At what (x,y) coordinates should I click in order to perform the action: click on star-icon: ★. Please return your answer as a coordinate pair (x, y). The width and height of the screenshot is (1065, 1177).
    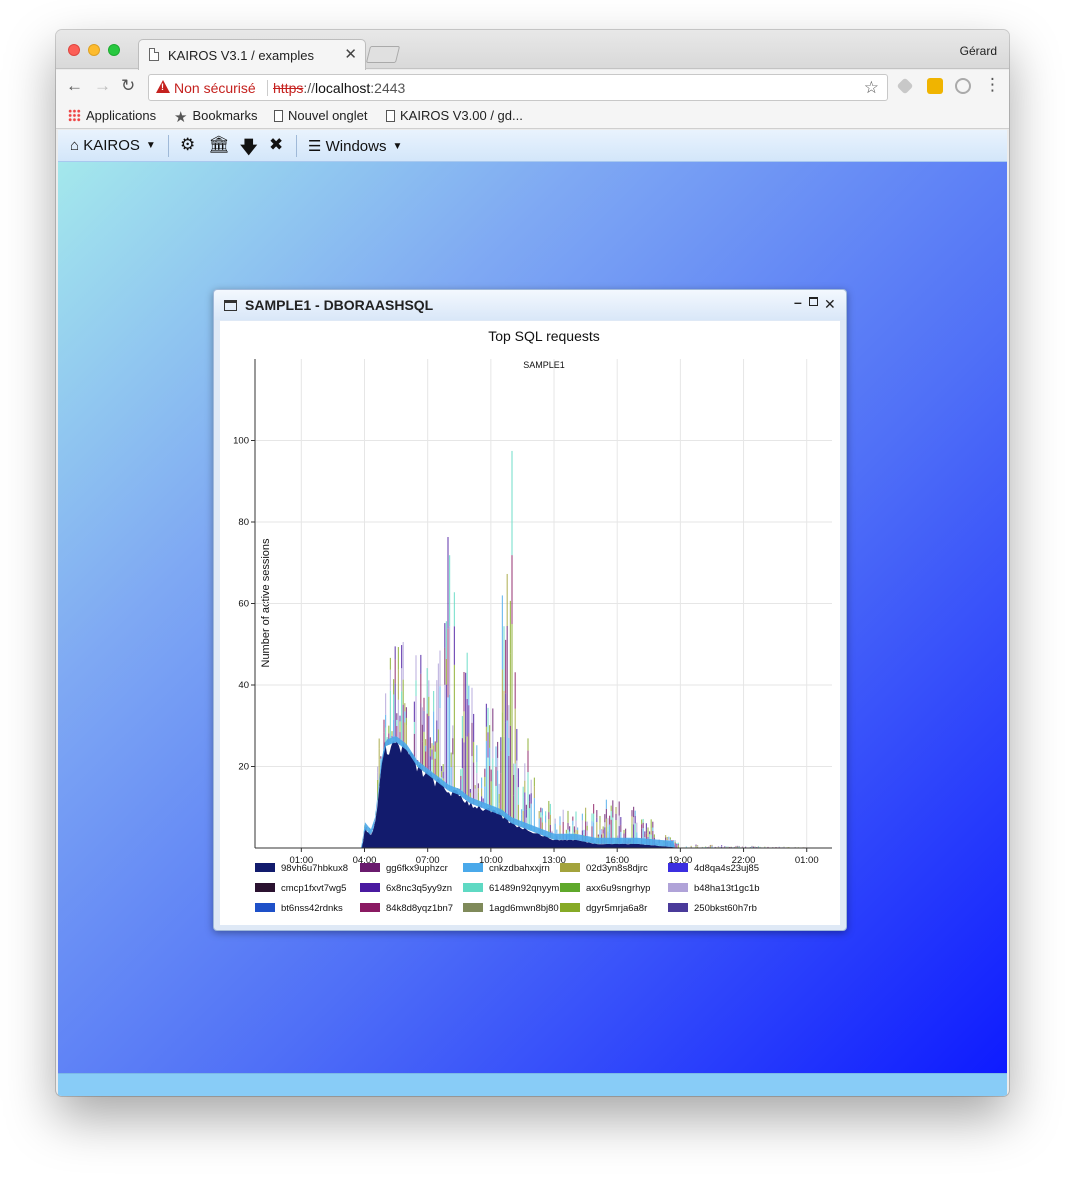
    Looking at the image, I should click on (181, 117).